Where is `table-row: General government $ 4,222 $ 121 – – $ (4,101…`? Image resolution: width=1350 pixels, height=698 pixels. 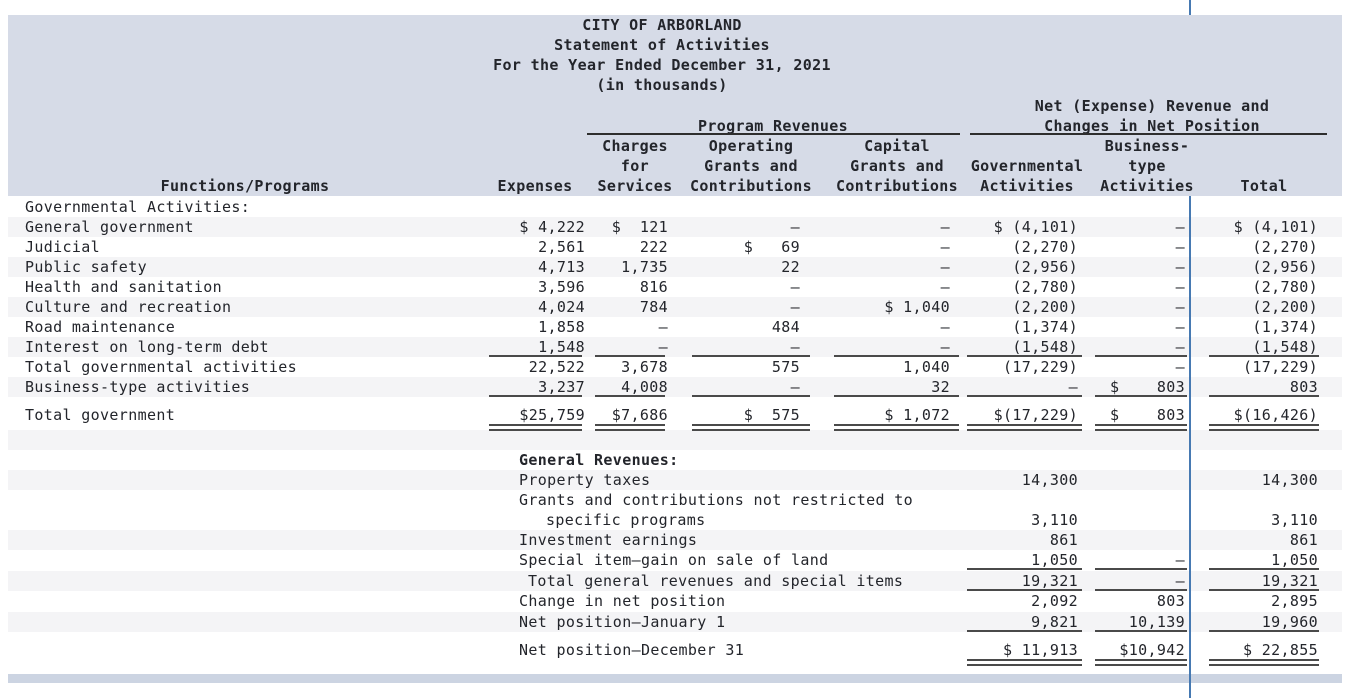
table-row: General government $ 4,222 $ 121 – – $ (4,101… is located at coordinates (675, 227).